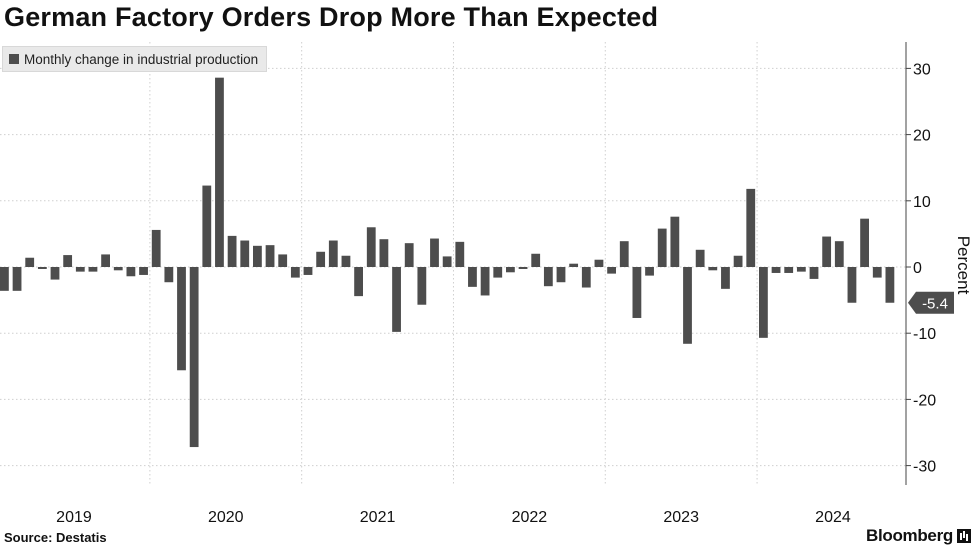 The image size is (977, 549). What do you see at coordinates (681, 517) in the screenshot?
I see `x-tick-label: 2023` at bounding box center [681, 517].